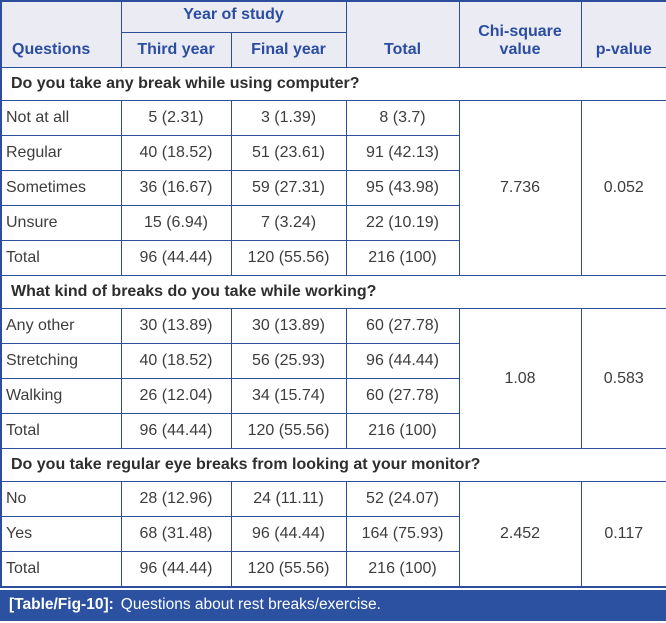 This screenshot has height=623, width=666. What do you see at coordinates (250, 604) in the screenshot?
I see `caption-text: Questions about rest breaks/exercise.` at bounding box center [250, 604].